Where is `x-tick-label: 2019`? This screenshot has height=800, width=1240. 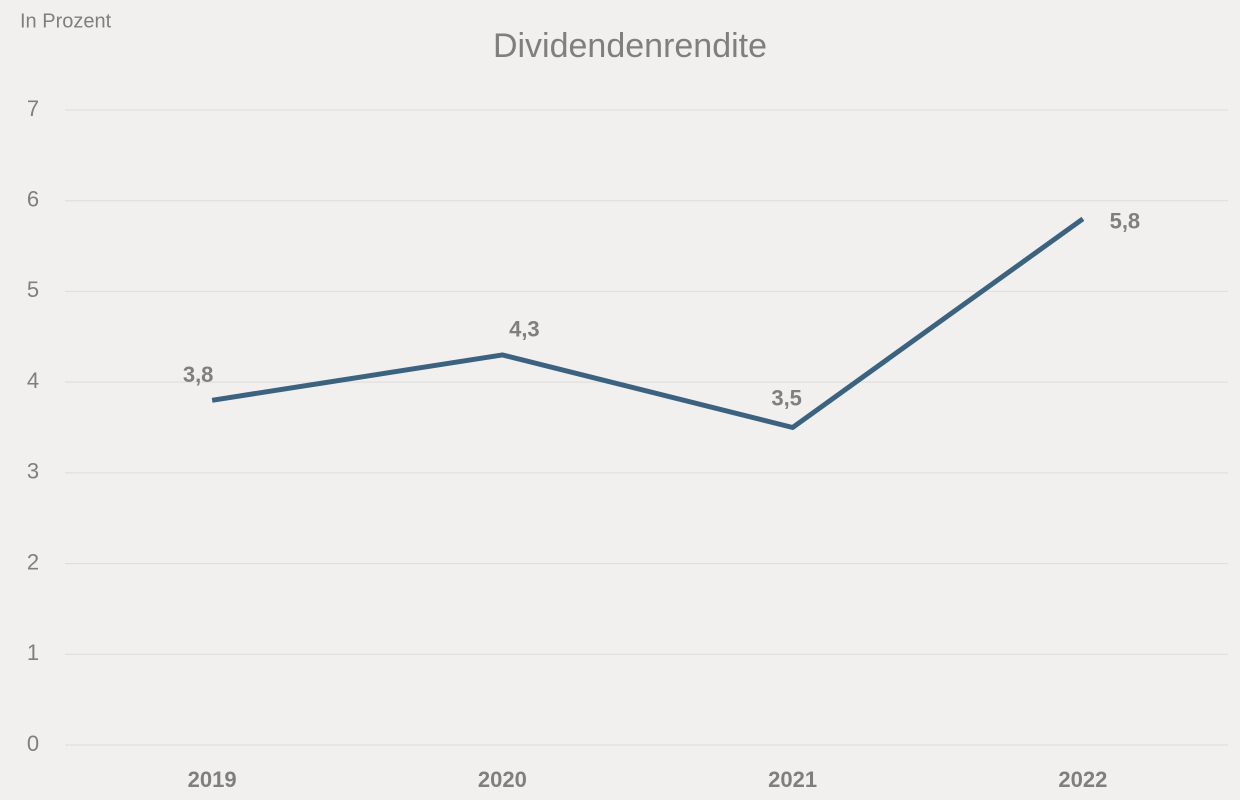
x-tick-label: 2019 is located at coordinates (212, 779).